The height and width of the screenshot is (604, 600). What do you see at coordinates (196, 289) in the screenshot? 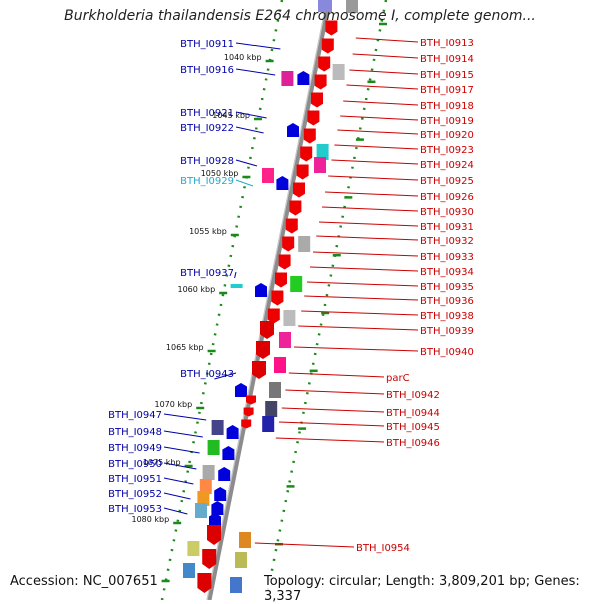
I see `kbp-label: 1060 kbp` at bounding box center [196, 289].